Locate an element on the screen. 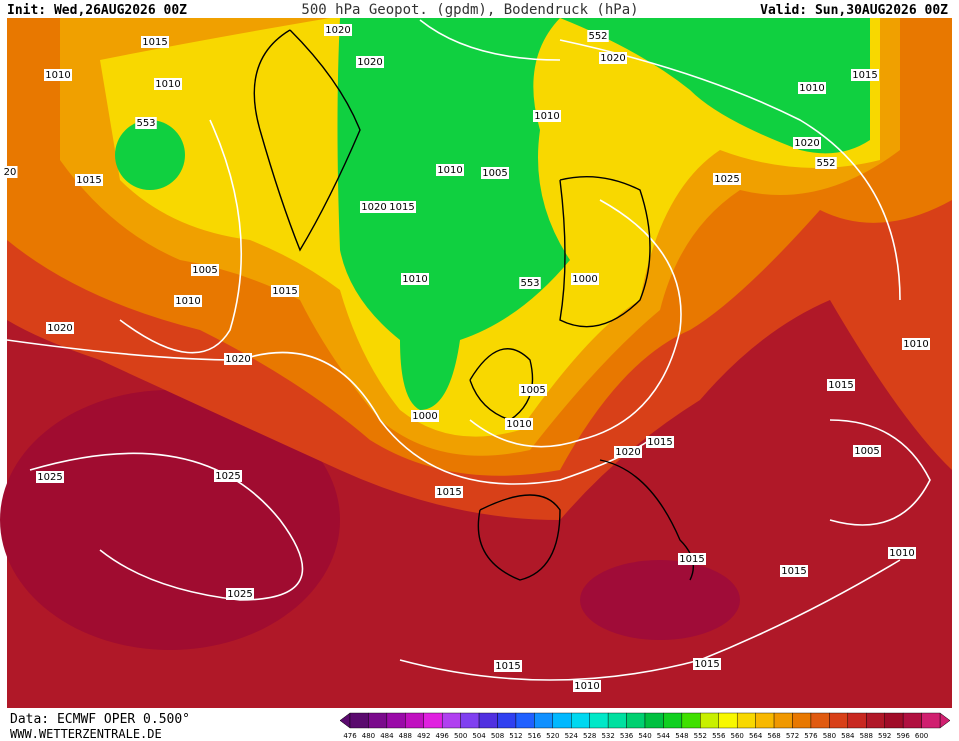 The width and height of the screenshot is (959, 741). isobar-label: 1000 is located at coordinates (424, 416).